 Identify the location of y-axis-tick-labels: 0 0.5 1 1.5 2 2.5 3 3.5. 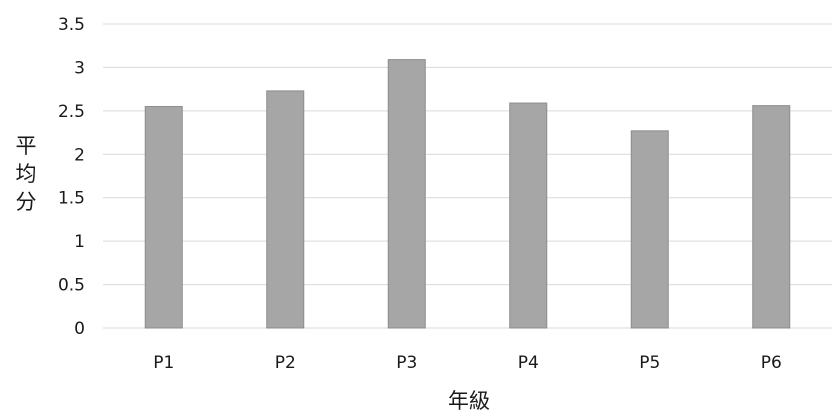
(71, 177).